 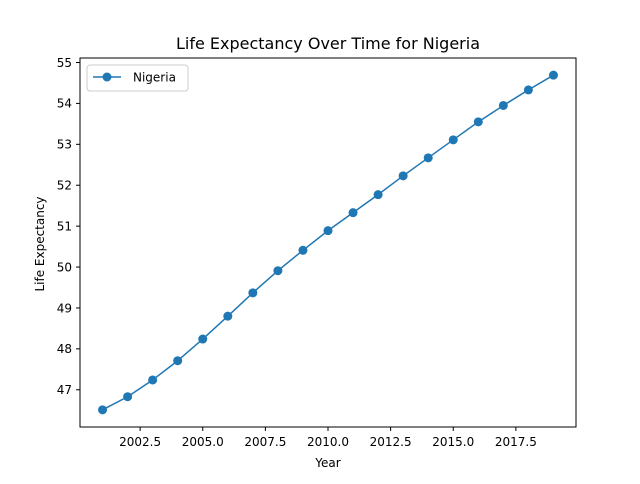 I want to click on legend: Nigeria, so click(x=137, y=78).